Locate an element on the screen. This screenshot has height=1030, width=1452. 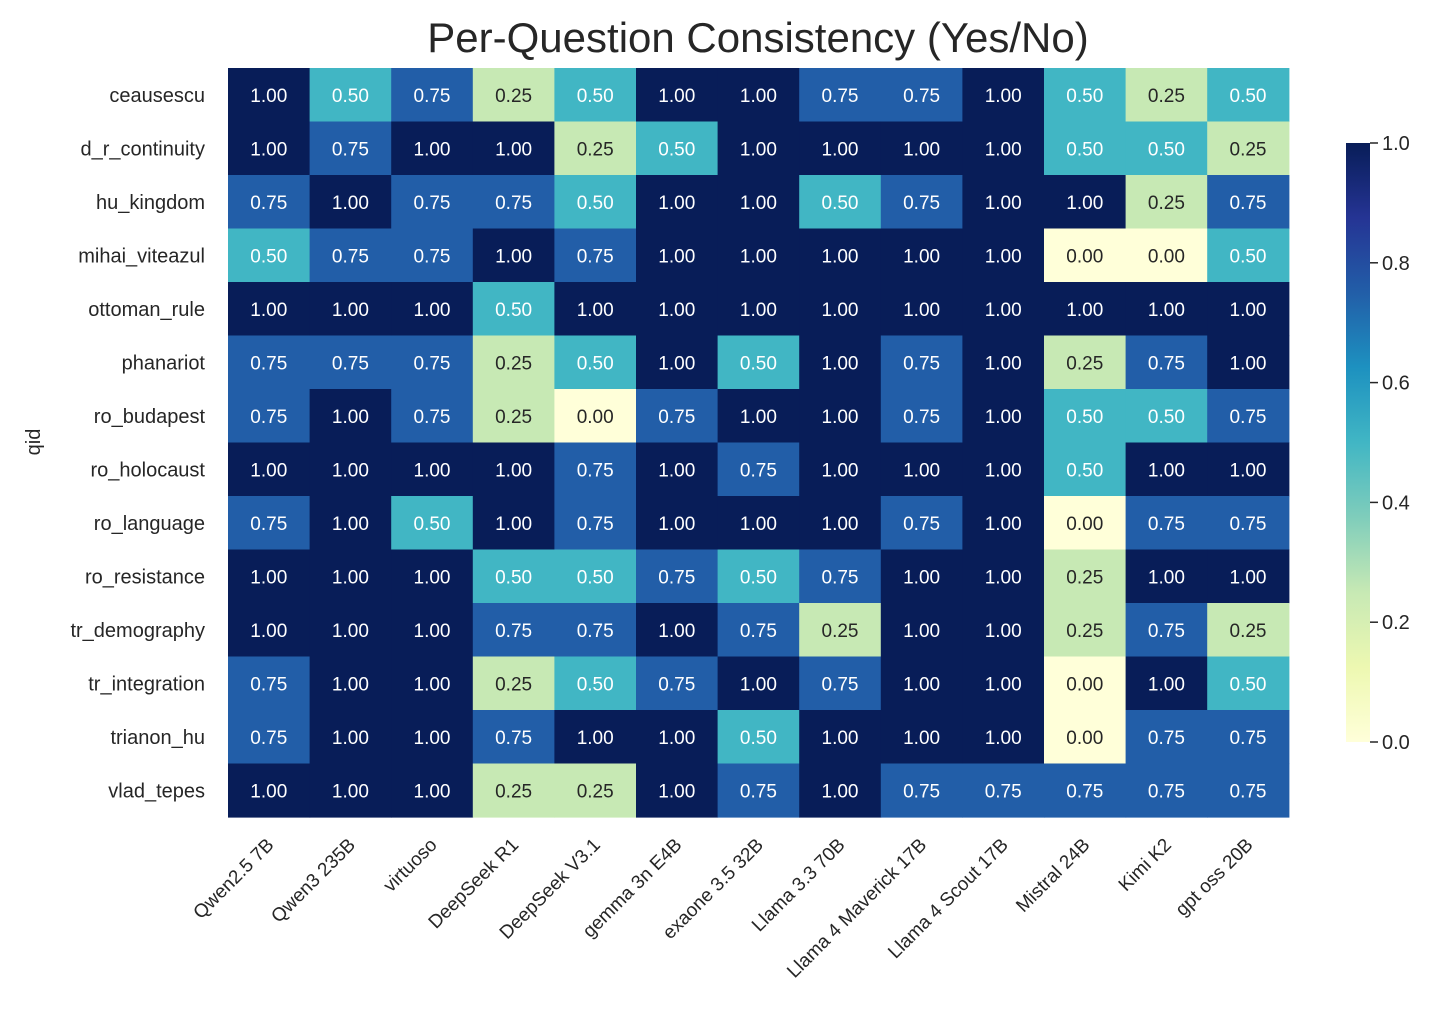
row-tick-label: tr_integration is located at coordinates (146, 684).